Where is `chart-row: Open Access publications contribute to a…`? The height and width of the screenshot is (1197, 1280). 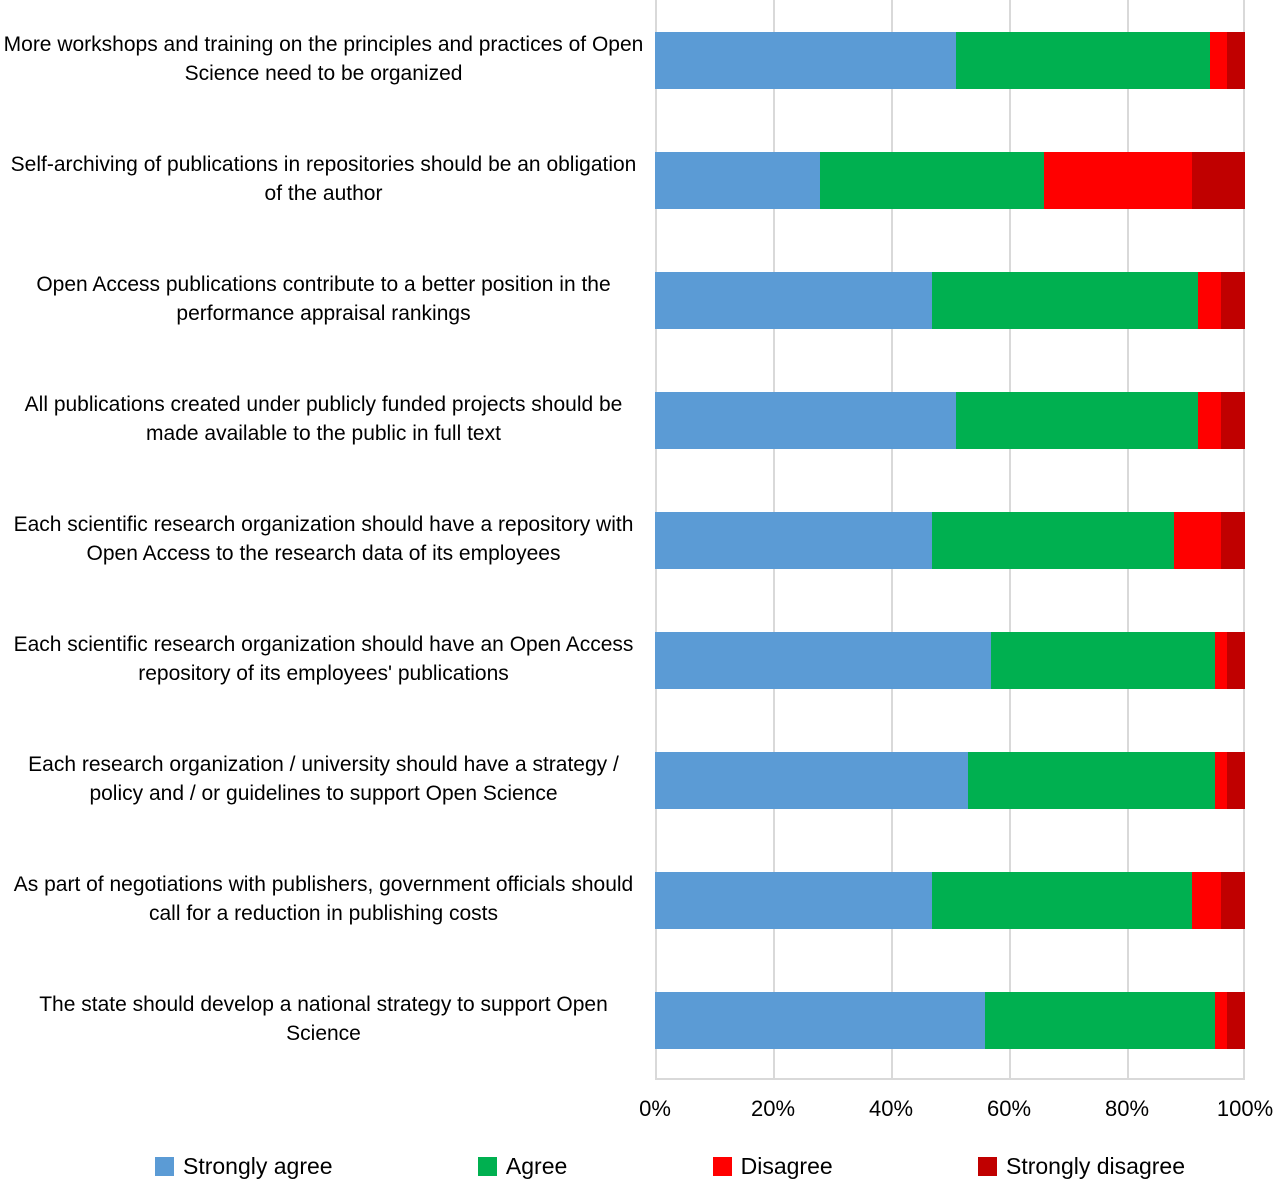 chart-row: Open Access publications contribute to a… is located at coordinates (640, 300).